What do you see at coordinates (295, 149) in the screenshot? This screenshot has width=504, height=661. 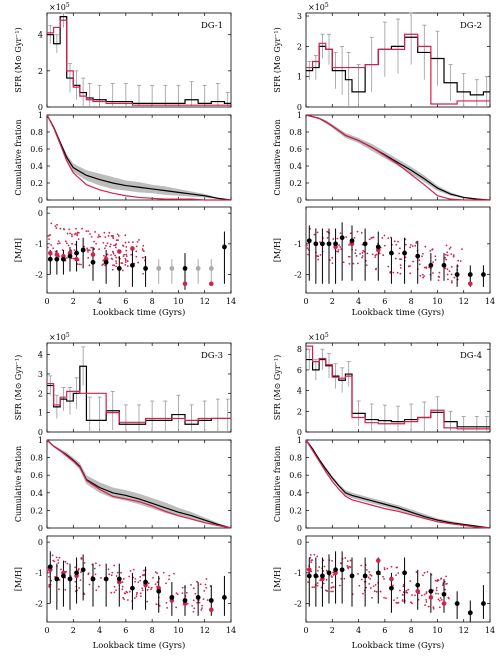 I see `y-tick-label: 0.6` at bounding box center [295, 149].